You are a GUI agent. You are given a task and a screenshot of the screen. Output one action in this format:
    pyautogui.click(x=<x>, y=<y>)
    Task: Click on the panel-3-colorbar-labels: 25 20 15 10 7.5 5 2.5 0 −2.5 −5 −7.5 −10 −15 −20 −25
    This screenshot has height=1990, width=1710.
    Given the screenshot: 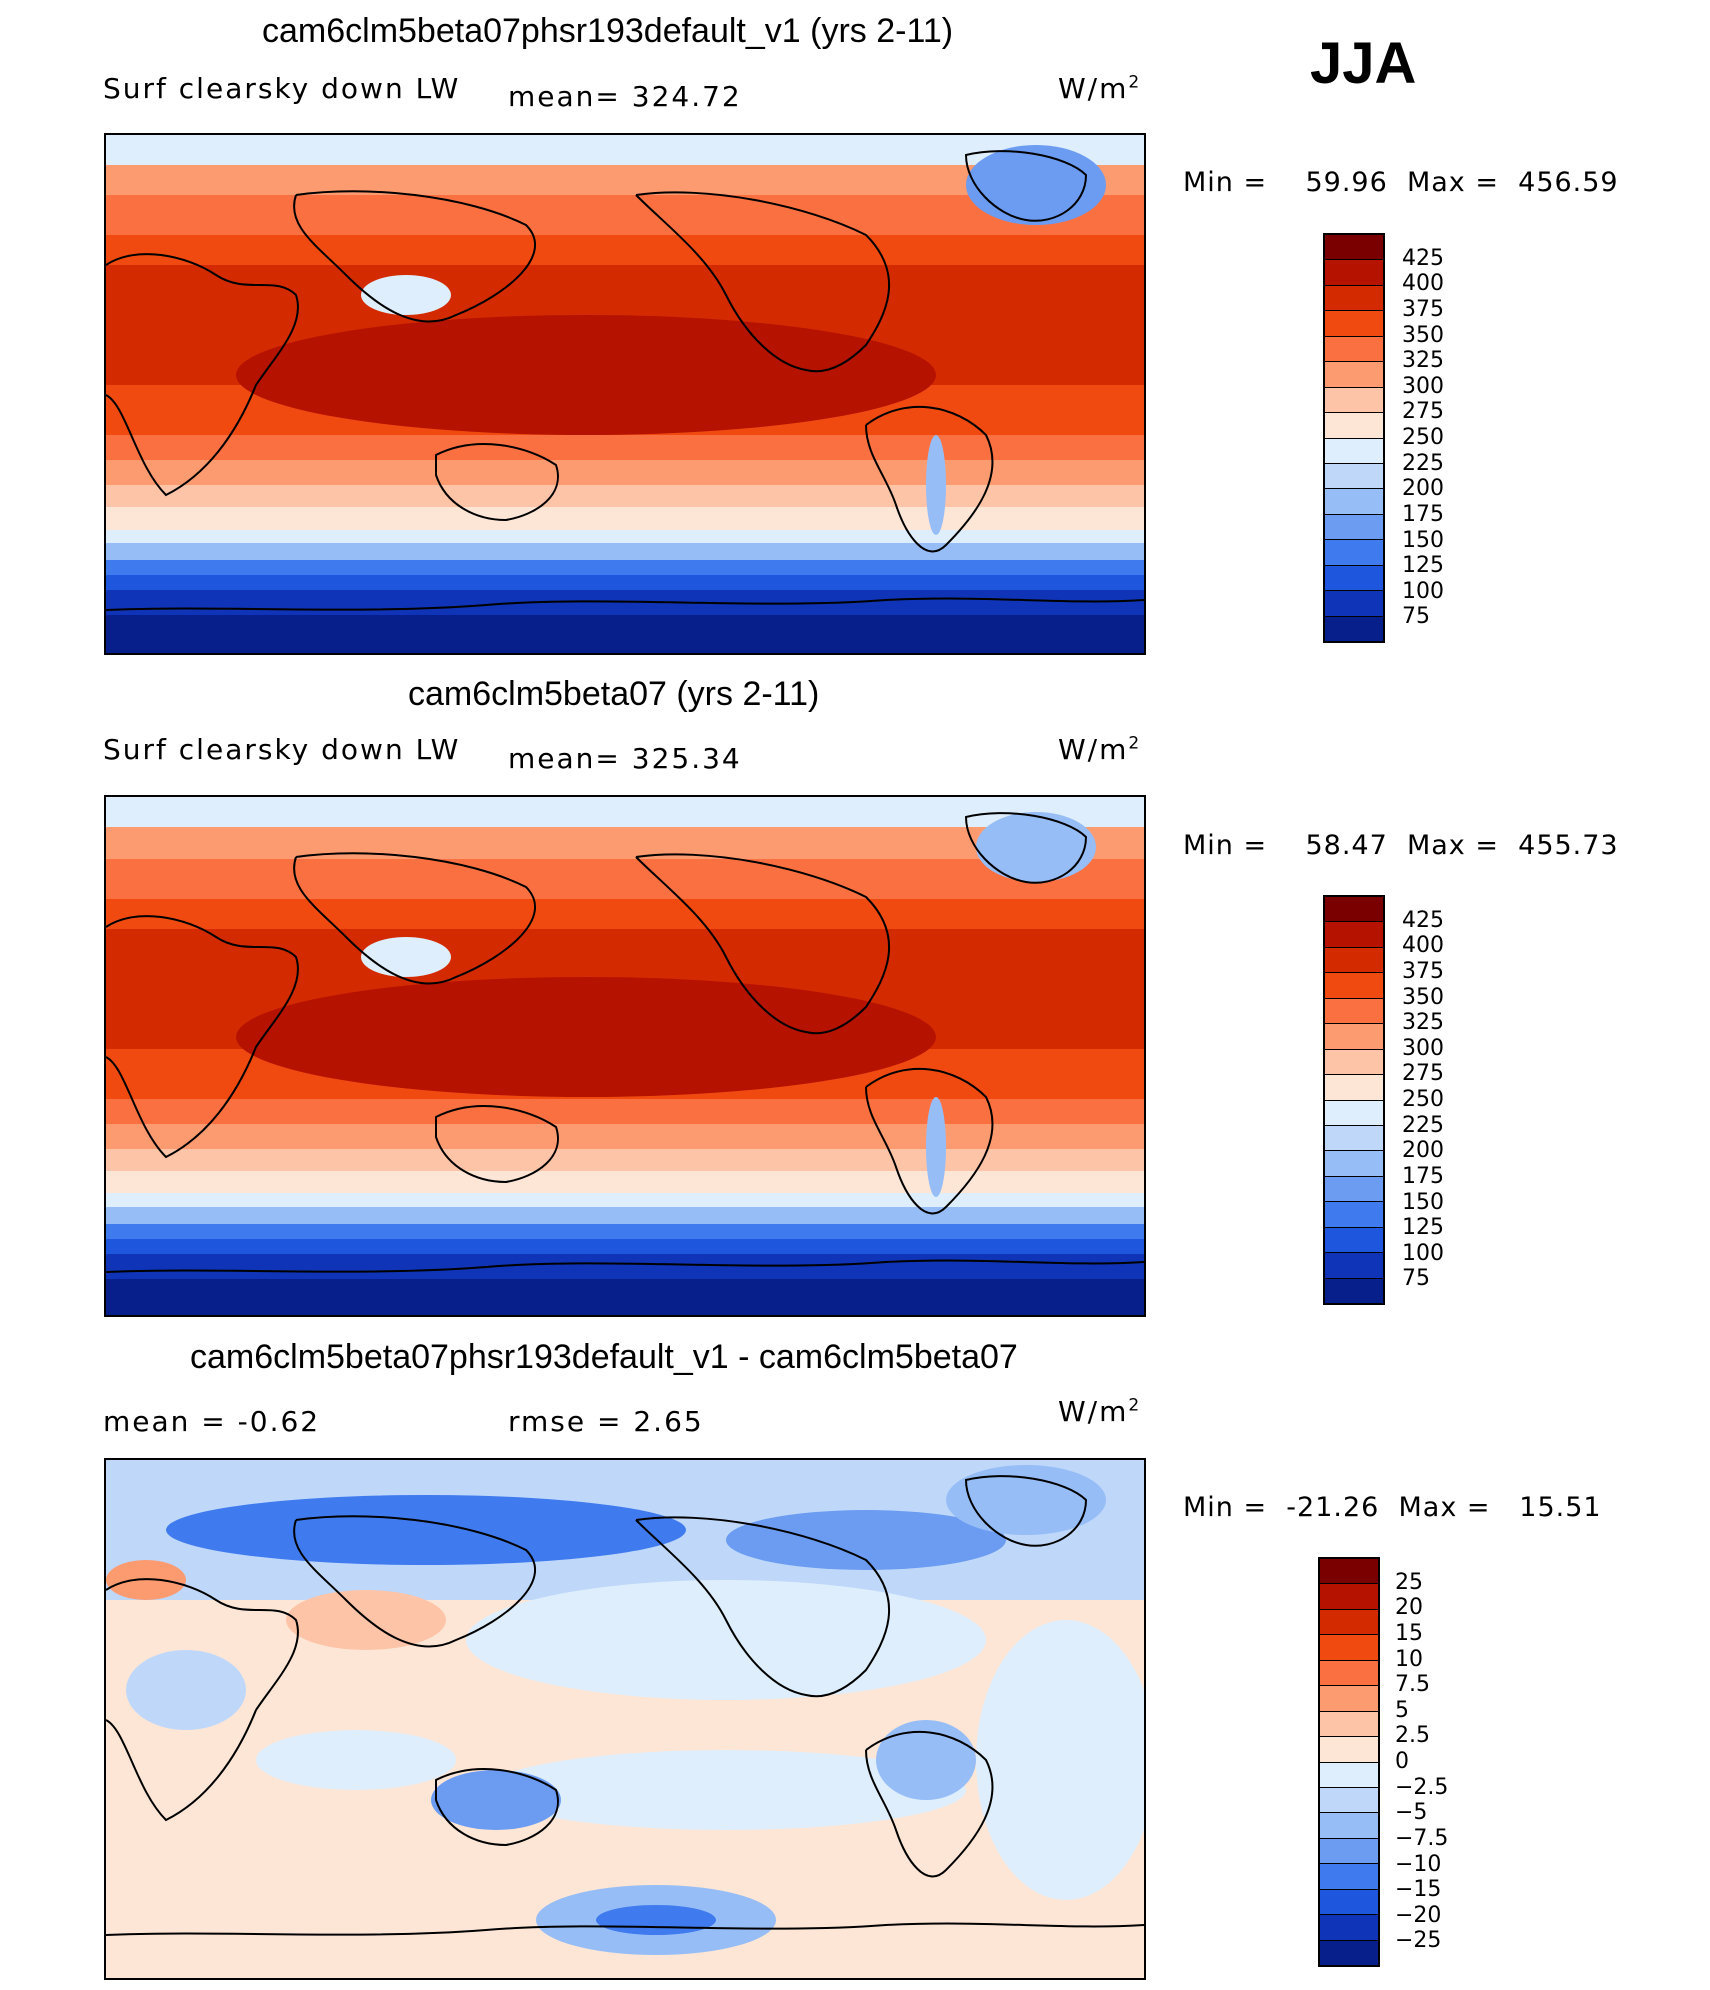 What is the action you would take?
    pyautogui.click(x=1440, y=1762)
    